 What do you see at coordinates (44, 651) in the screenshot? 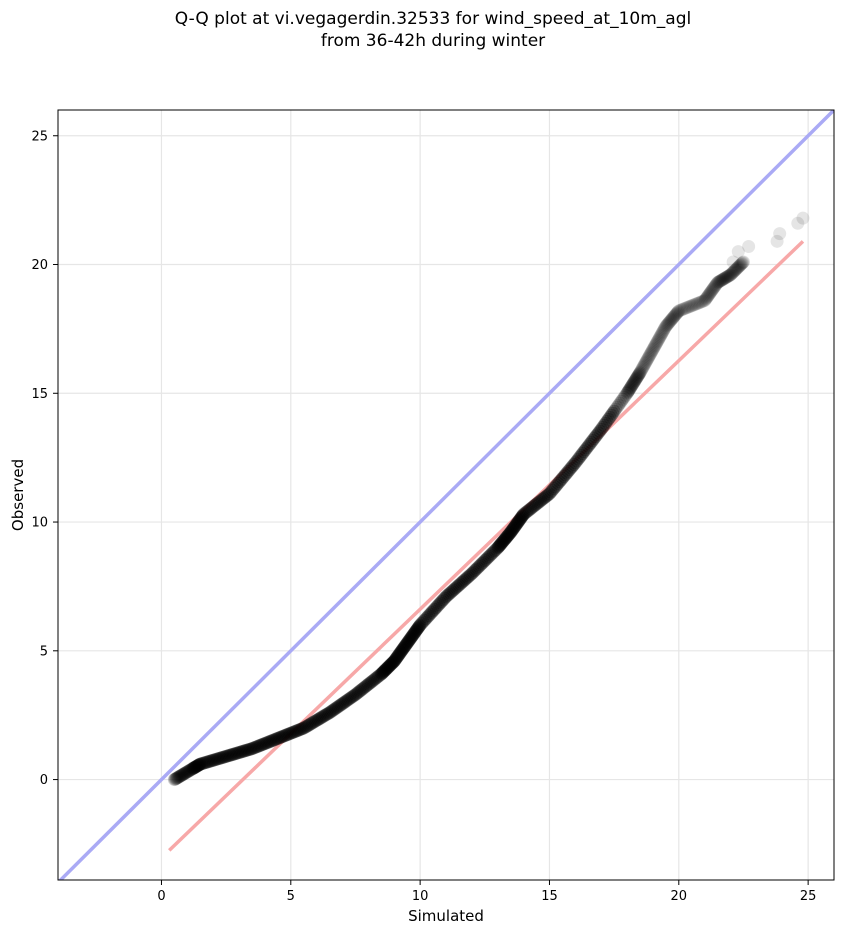
I see `y-tick-label: 5` at bounding box center [44, 651].